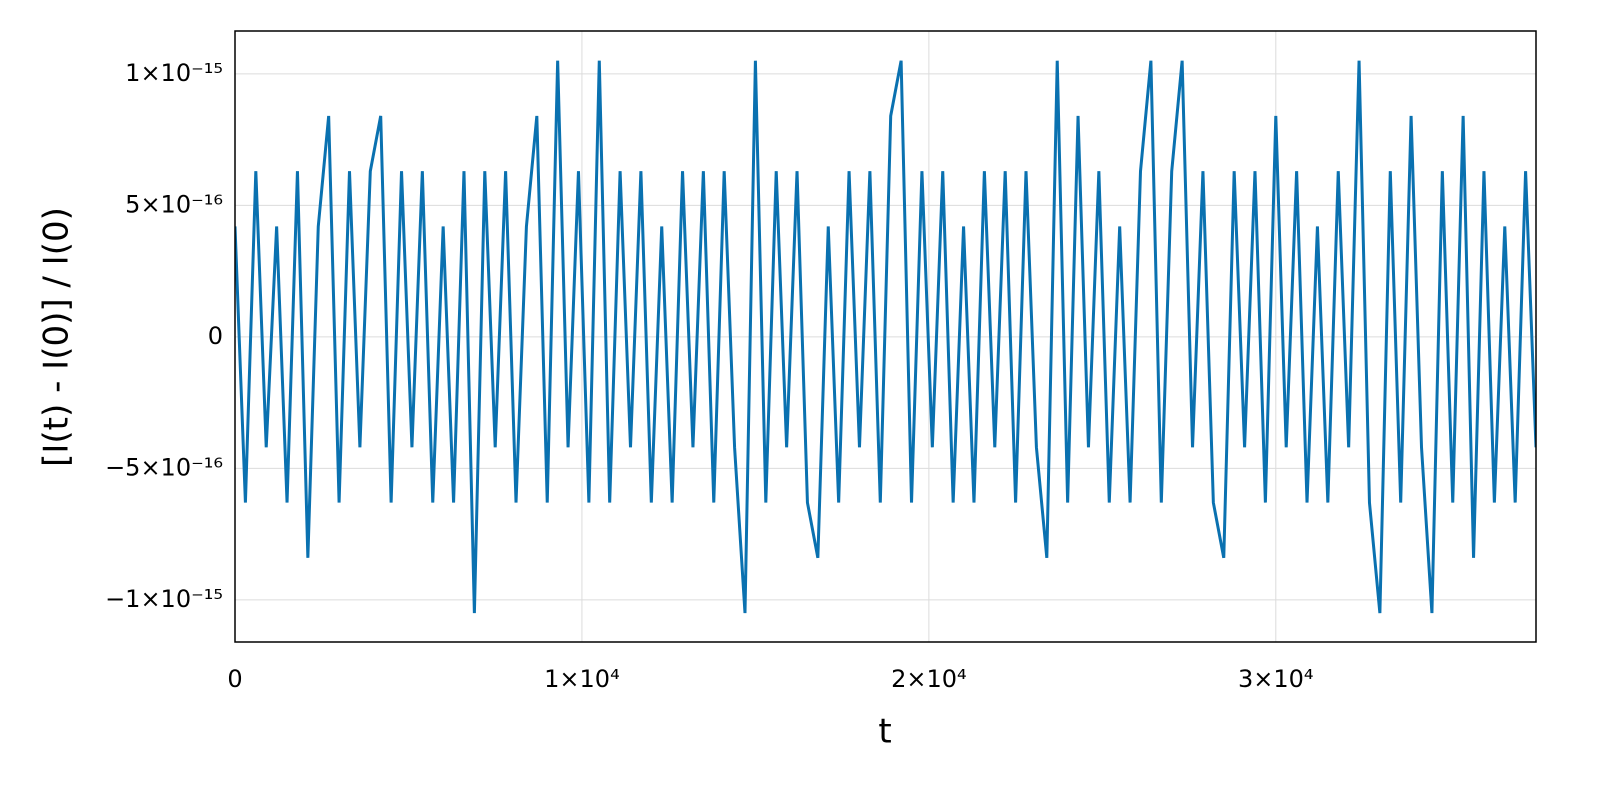  I want to click on x-tick-label: 1×10⁴, so click(582, 679).